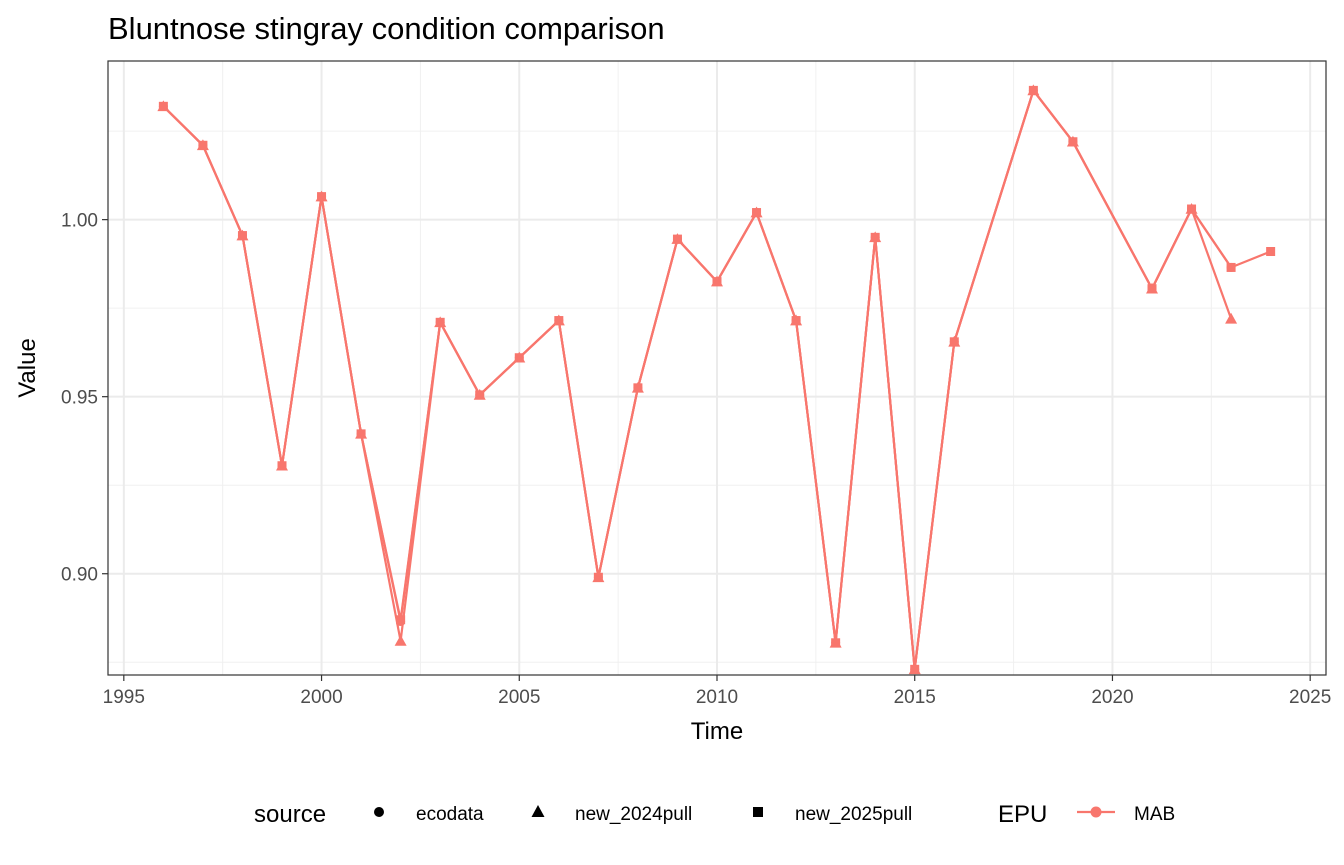 This screenshot has height=865, width=1344. I want to click on legend-title-epu: EPU, so click(1022, 814).